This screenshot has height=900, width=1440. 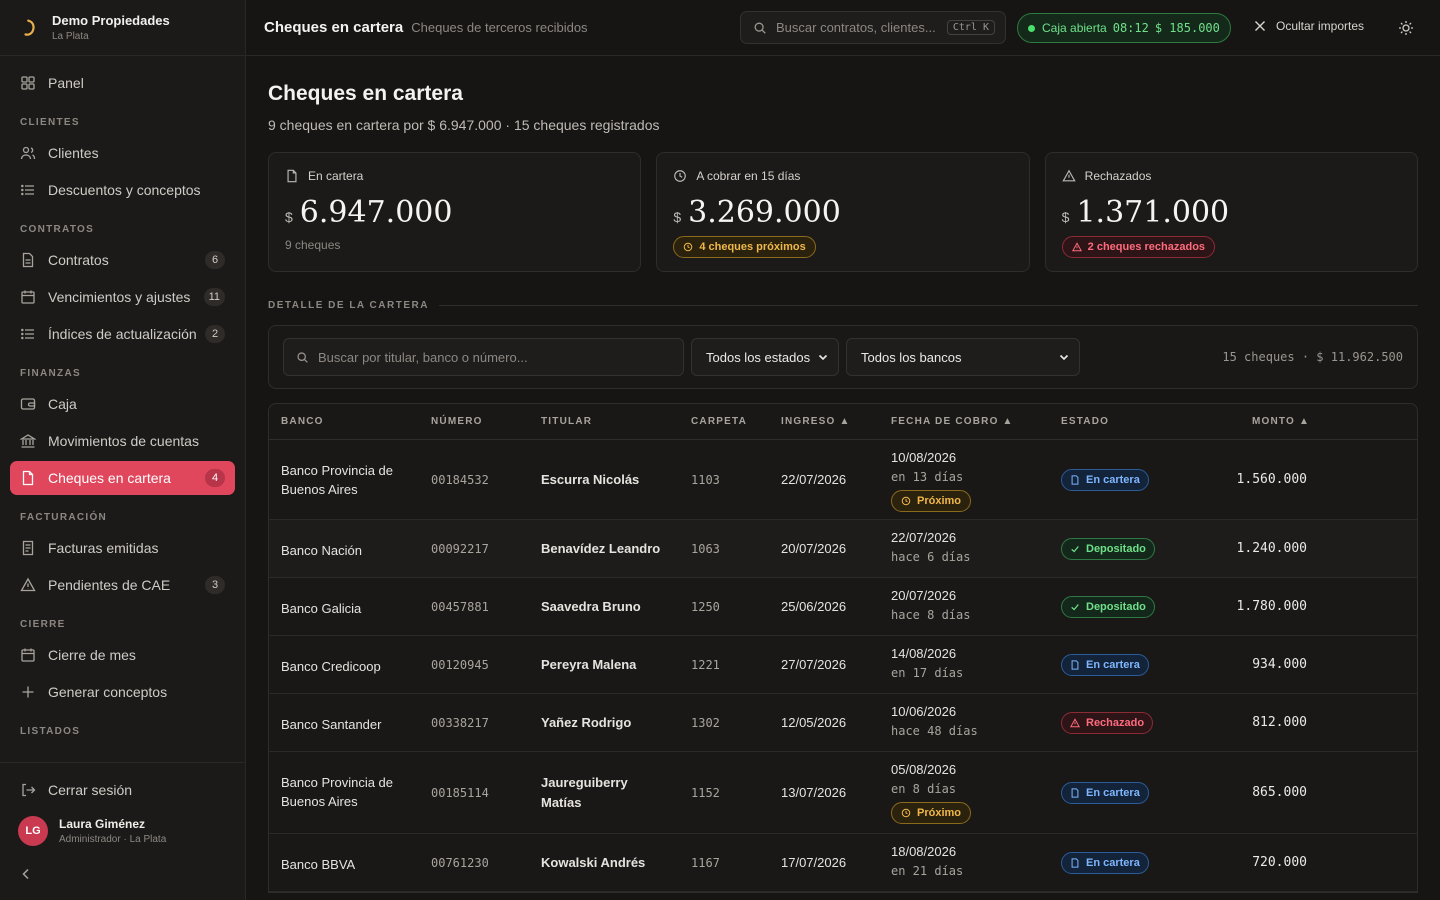 What do you see at coordinates (64, 517) in the screenshot?
I see `section-facturacion: FACTURACIÓN` at bounding box center [64, 517].